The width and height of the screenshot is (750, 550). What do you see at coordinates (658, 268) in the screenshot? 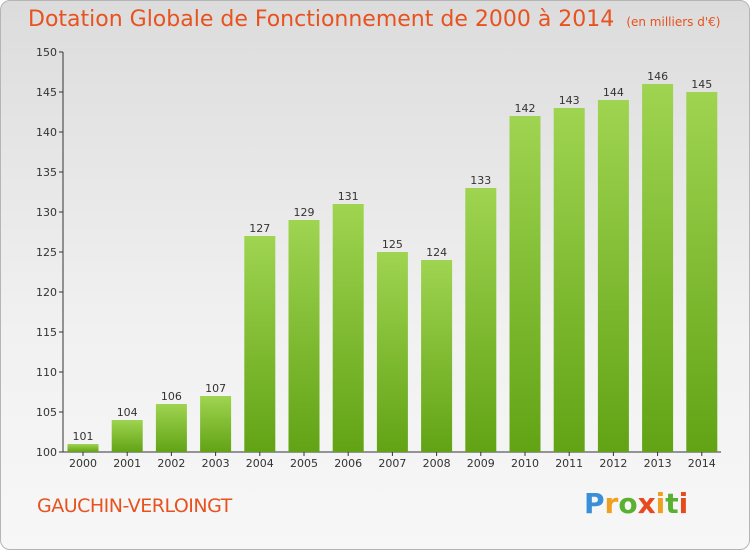
I see `bar-2013` at bounding box center [658, 268].